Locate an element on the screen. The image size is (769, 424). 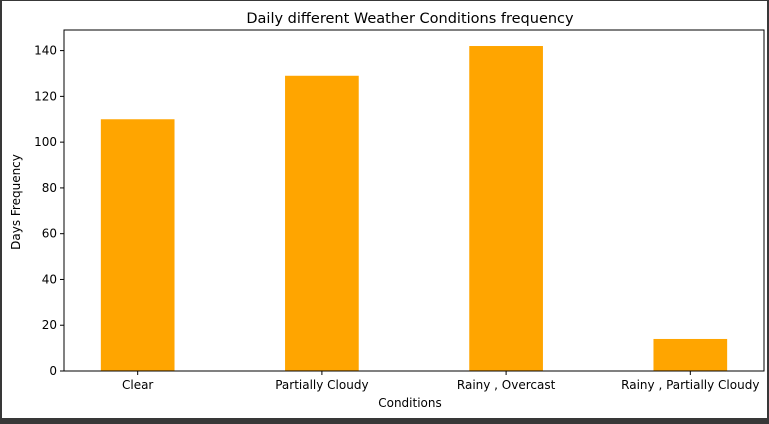
x-tick-label: Rainy , Overcast is located at coordinates (506, 385).